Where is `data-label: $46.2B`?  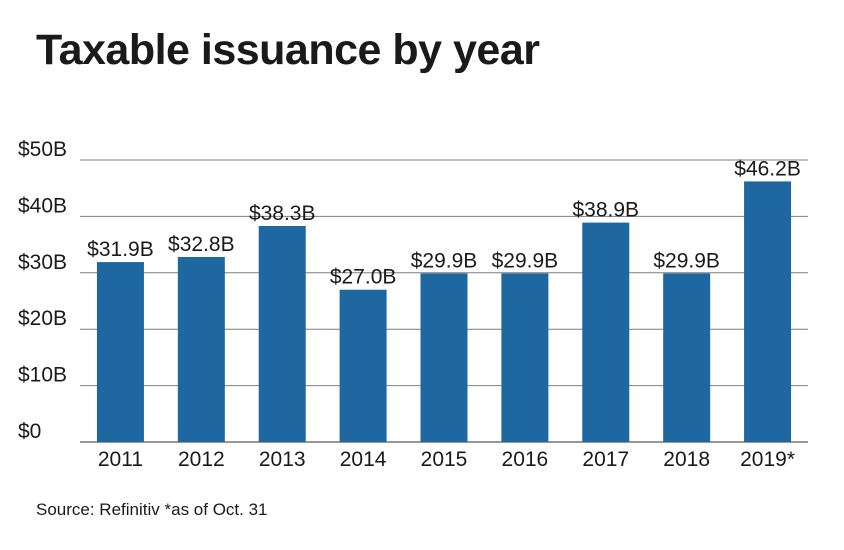 data-label: $46.2B is located at coordinates (767, 168).